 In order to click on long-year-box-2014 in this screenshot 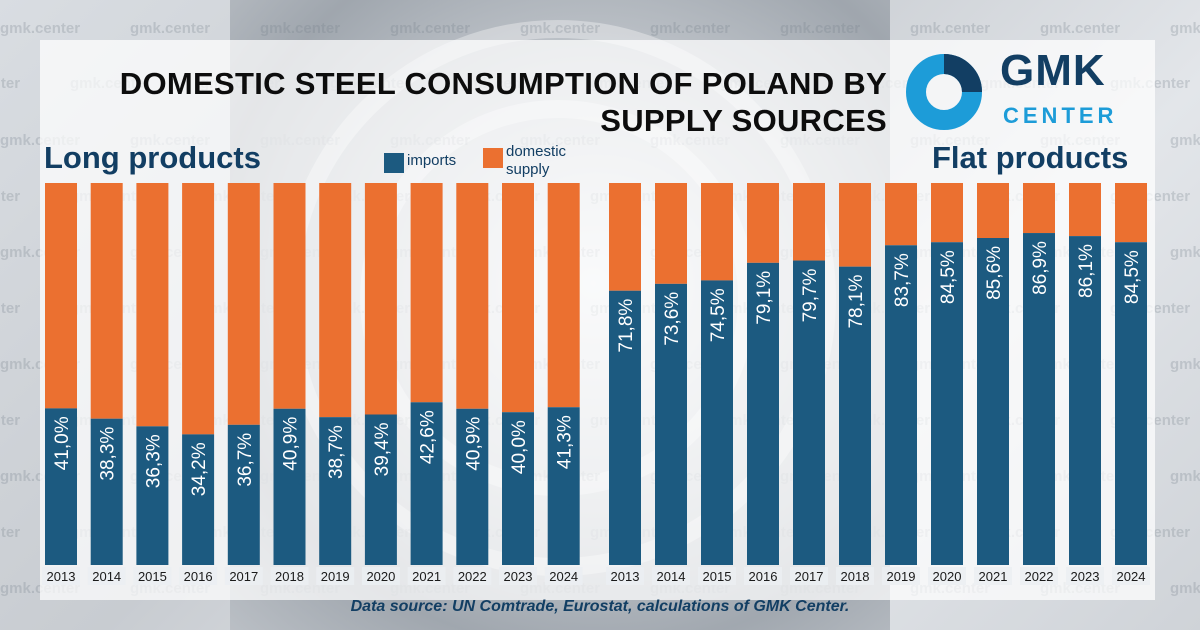, I will do `click(106, 576)`.